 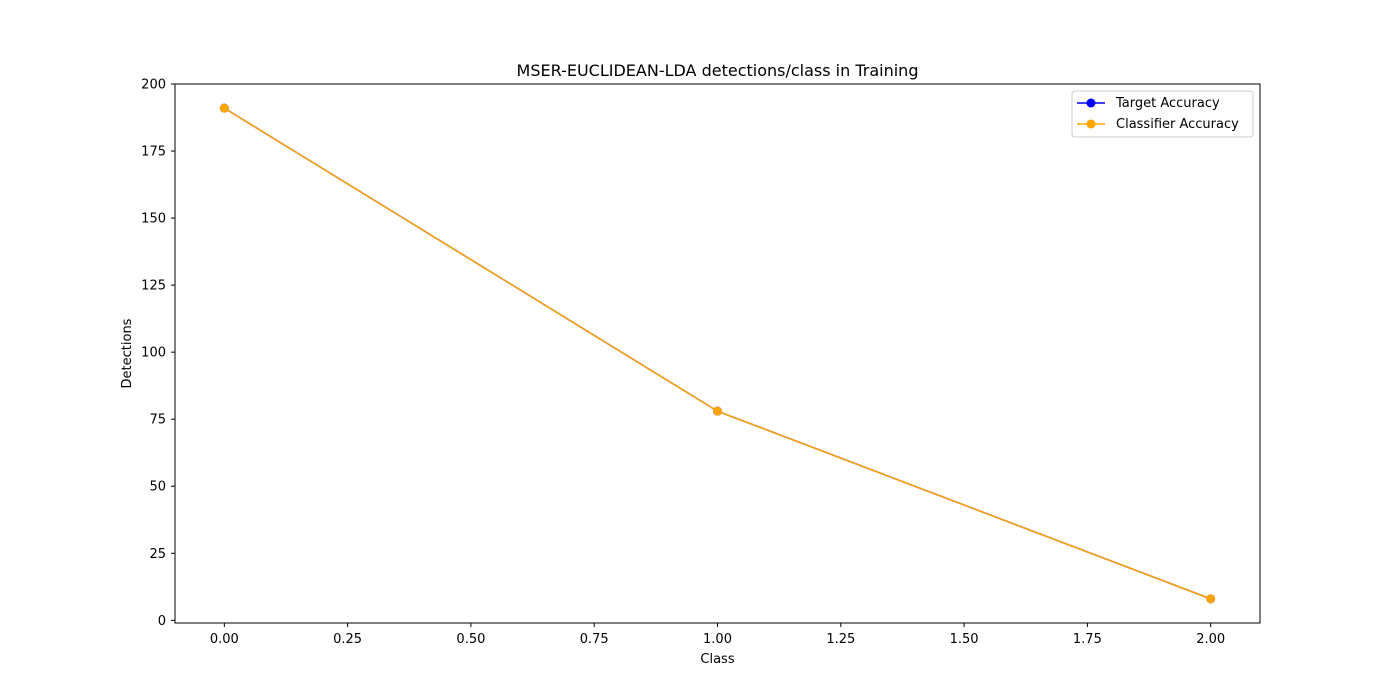 What do you see at coordinates (157, 554) in the screenshot?
I see `y-tick-label: 25` at bounding box center [157, 554].